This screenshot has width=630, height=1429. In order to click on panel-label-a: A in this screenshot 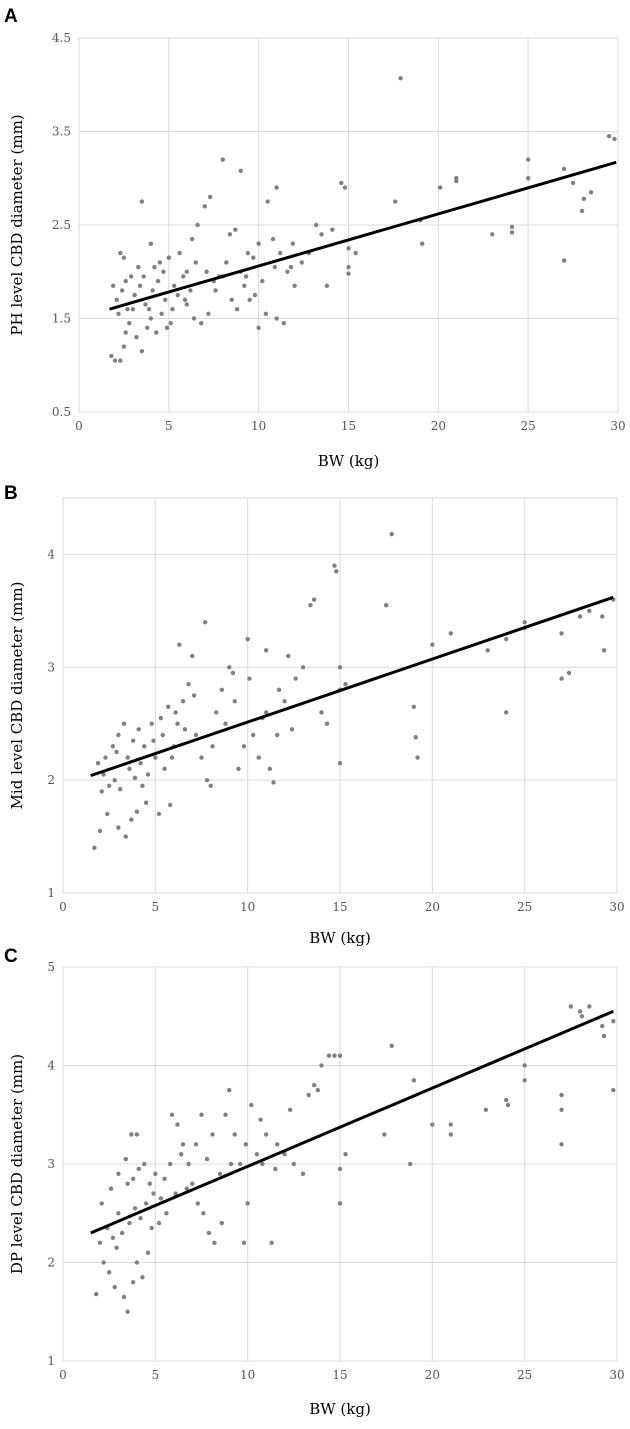, I will do `click(11, 16)`.